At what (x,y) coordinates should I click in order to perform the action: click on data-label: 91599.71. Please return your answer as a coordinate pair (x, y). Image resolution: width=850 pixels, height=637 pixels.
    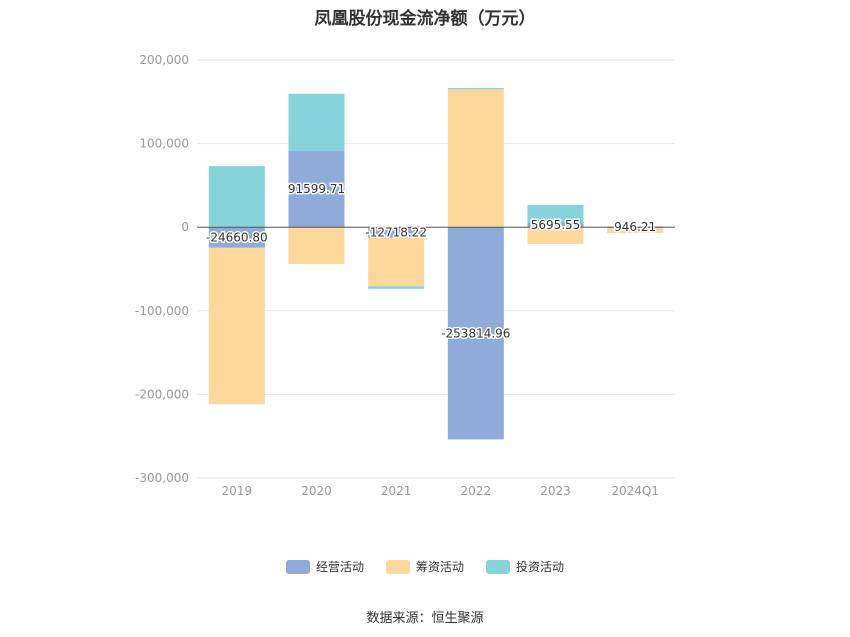
    Looking at the image, I should click on (316, 189).